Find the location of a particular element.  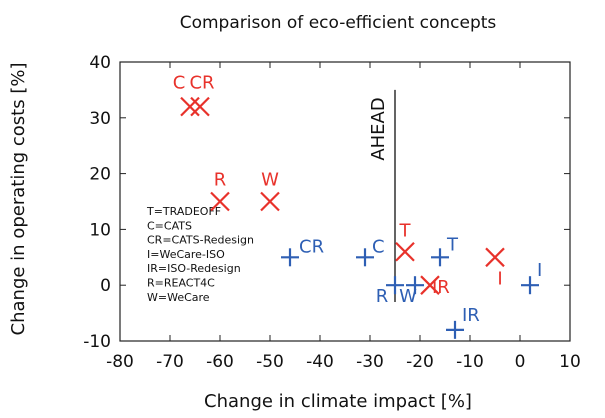

y-tick-label: 0 is located at coordinates (105, 286).